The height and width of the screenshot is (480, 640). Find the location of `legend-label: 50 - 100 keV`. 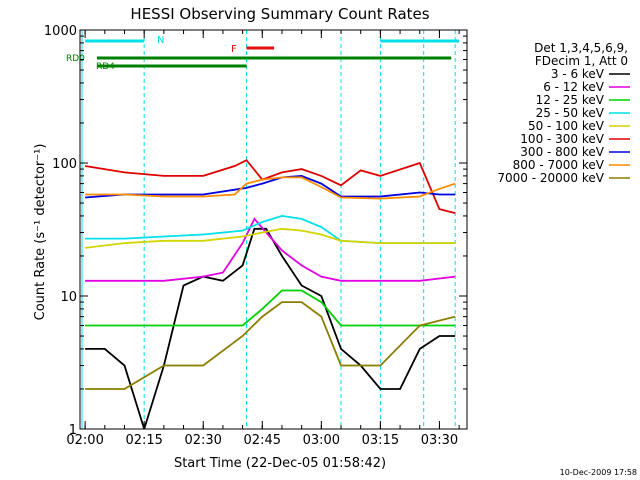

legend-label: 50 - 100 keV is located at coordinates (566, 126).